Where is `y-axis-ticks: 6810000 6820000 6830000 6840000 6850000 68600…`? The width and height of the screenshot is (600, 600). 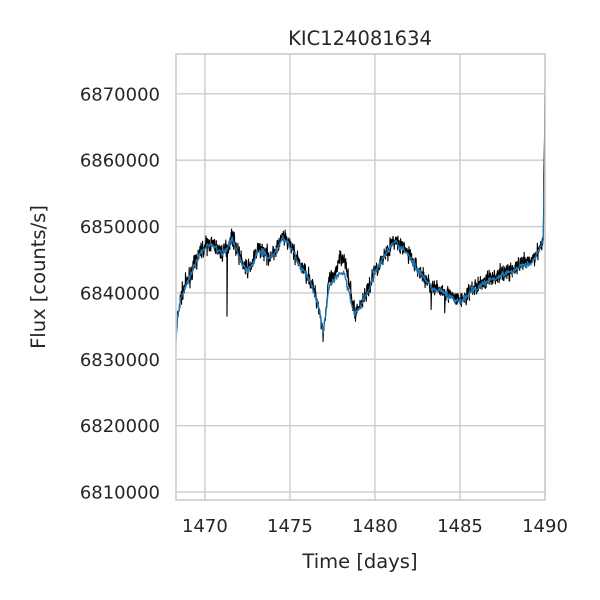 y-axis-ticks: 6810000 6820000 6830000 6840000 6850000 68600… is located at coordinates (120, 293).